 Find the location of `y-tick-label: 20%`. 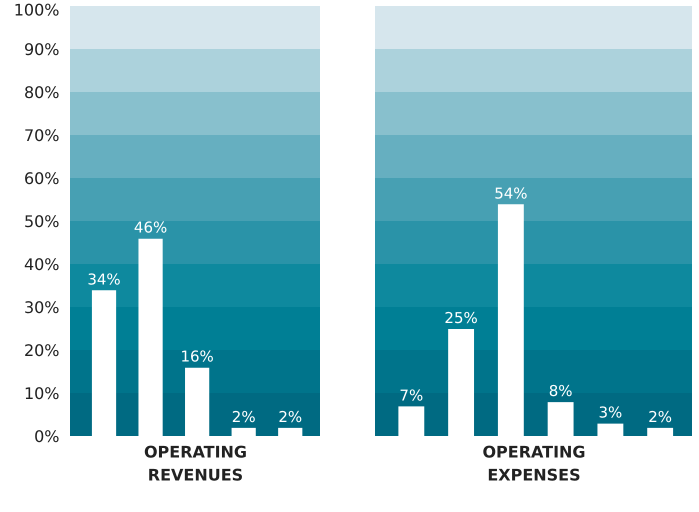

y-tick-label: 20% is located at coordinates (42, 350).